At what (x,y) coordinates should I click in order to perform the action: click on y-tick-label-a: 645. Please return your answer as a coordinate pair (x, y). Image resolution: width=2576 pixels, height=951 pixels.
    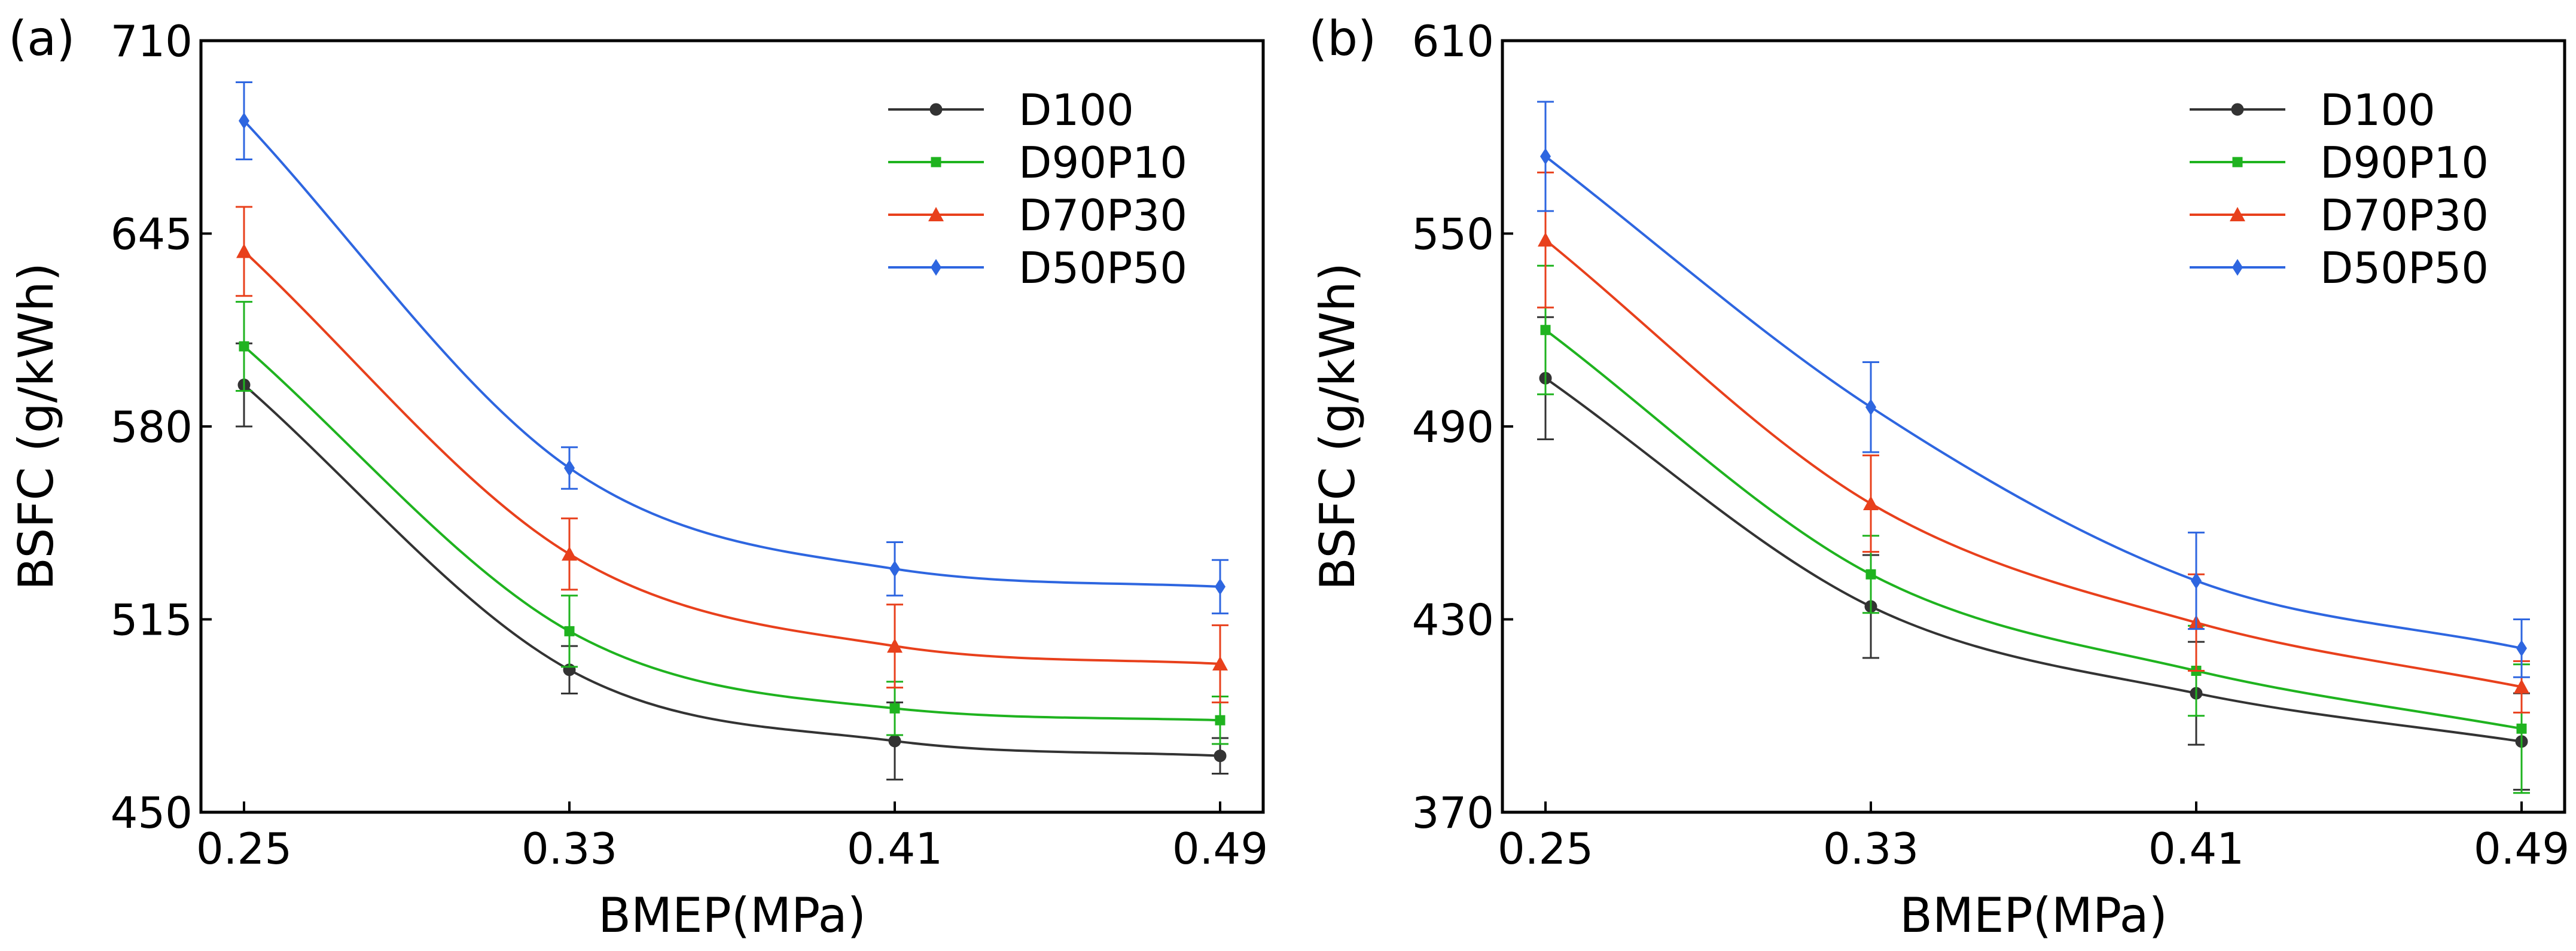
    Looking at the image, I should click on (152, 234).